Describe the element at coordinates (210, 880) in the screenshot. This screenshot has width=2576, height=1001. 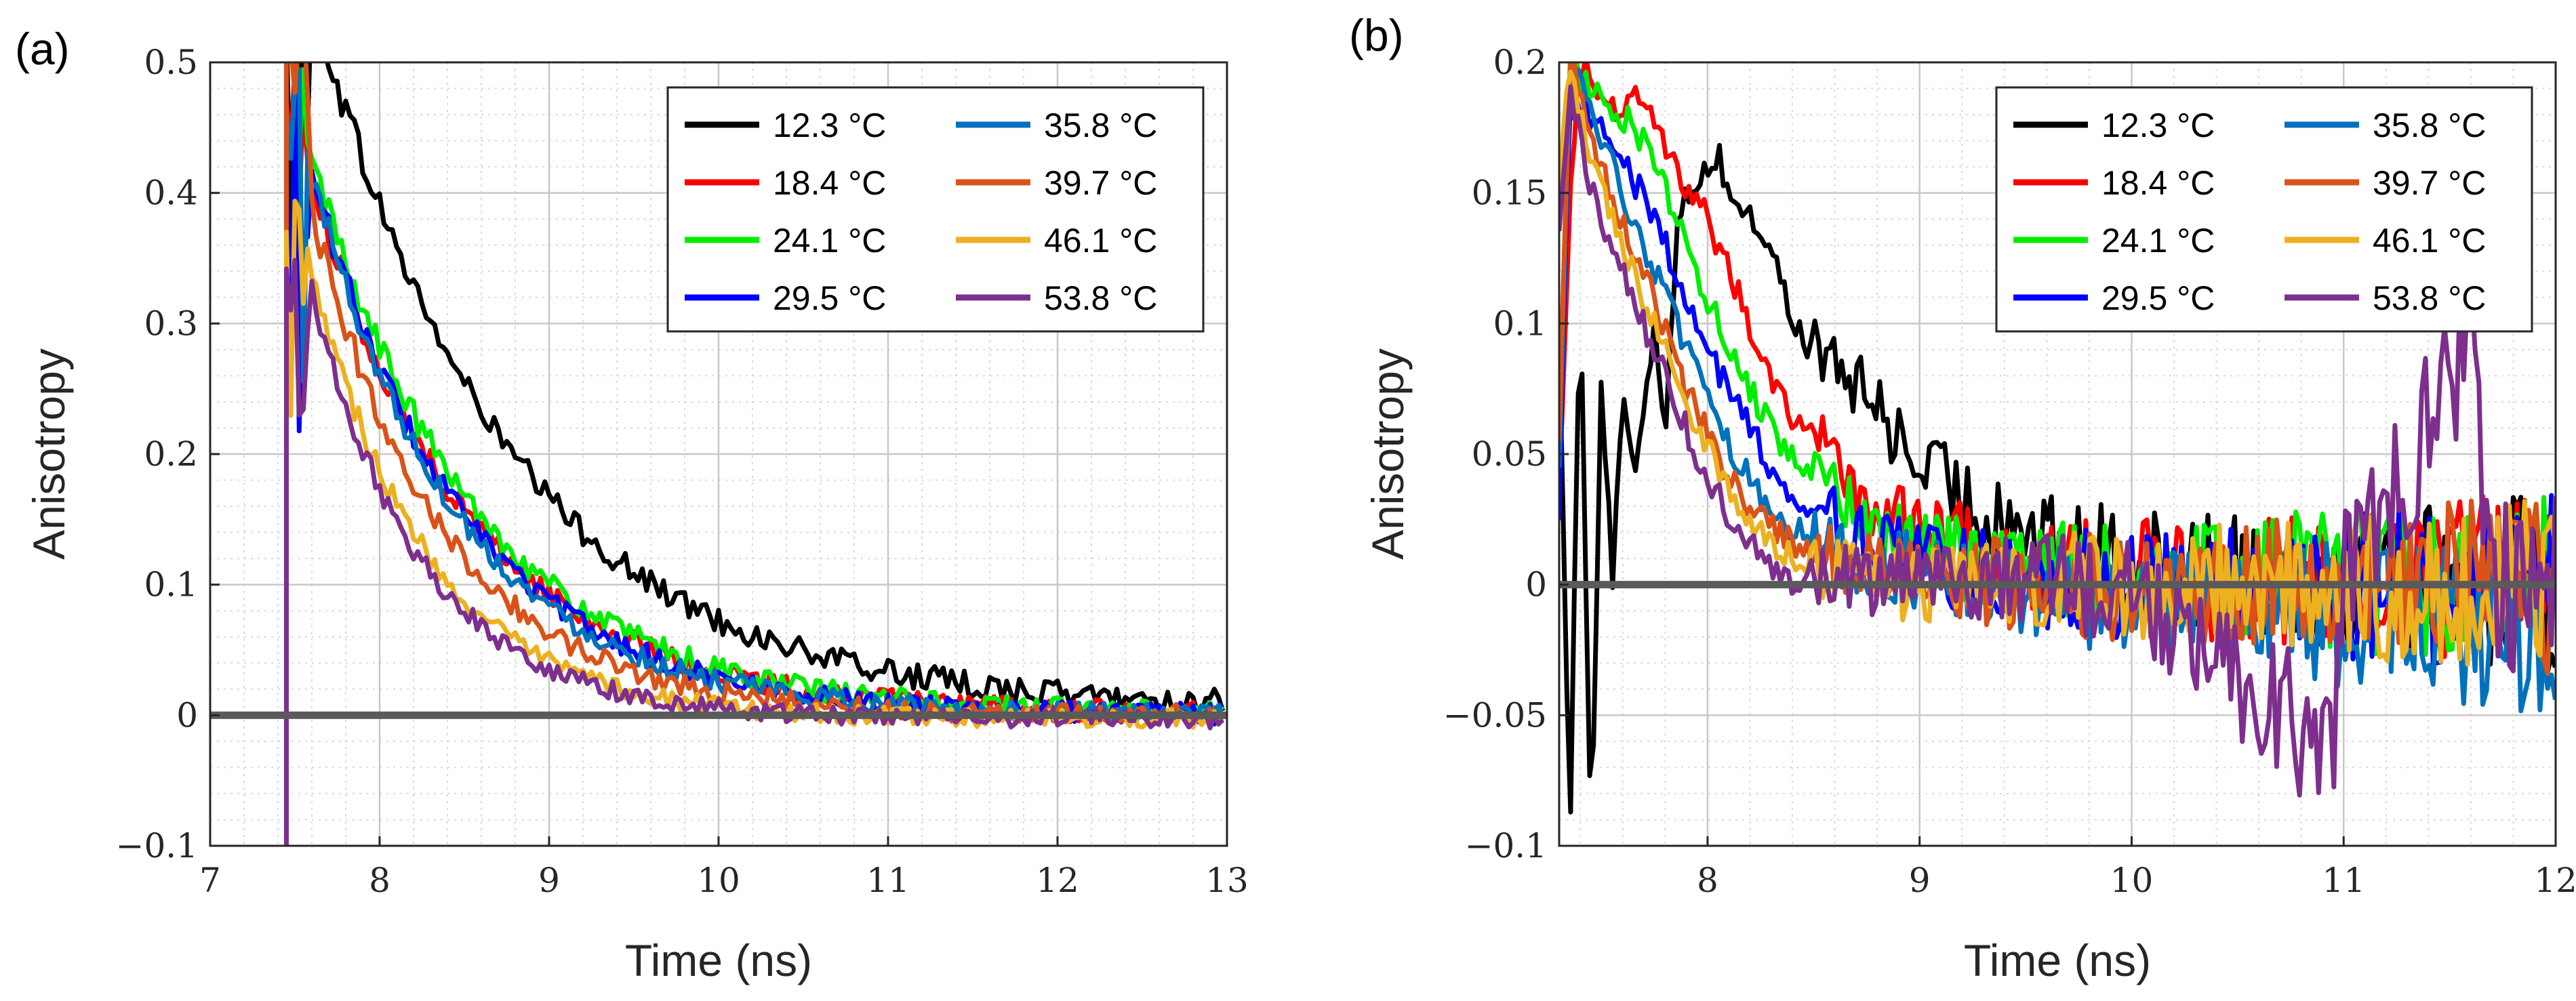
I see `x-tick-label: 7` at that location.